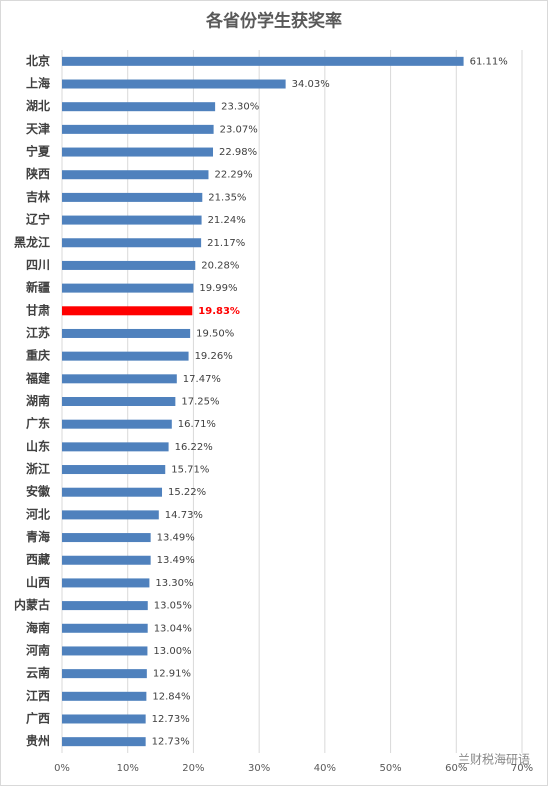  Describe the element at coordinates (172, 651) in the screenshot. I see `data-label: 13.00%` at that location.